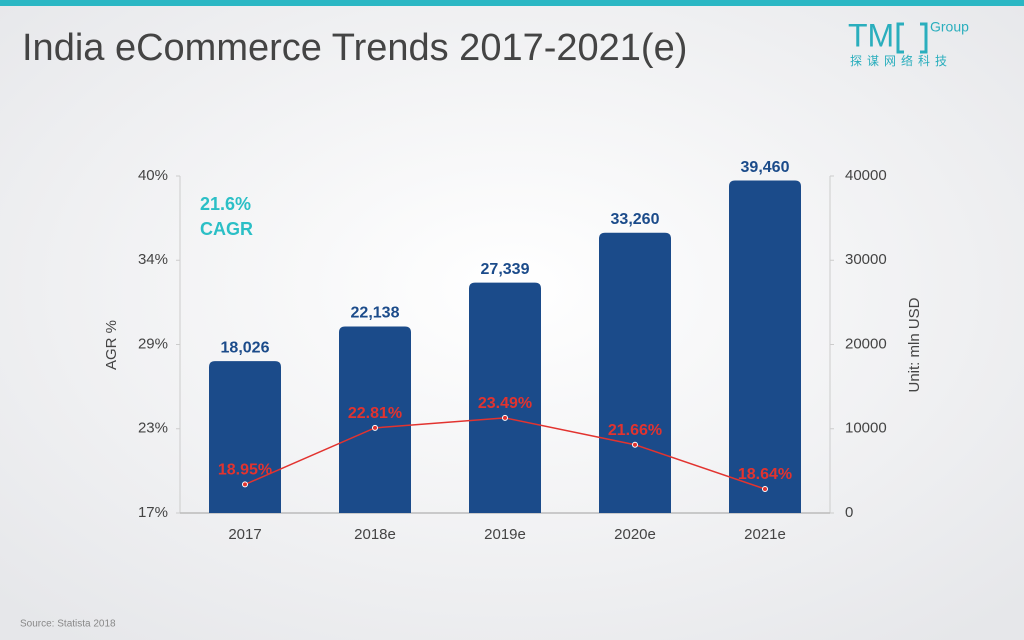 This screenshot has height=640, width=1024. What do you see at coordinates (635, 430) in the screenshot?
I see `point-value-label: 21.66%` at bounding box center [635, 430].